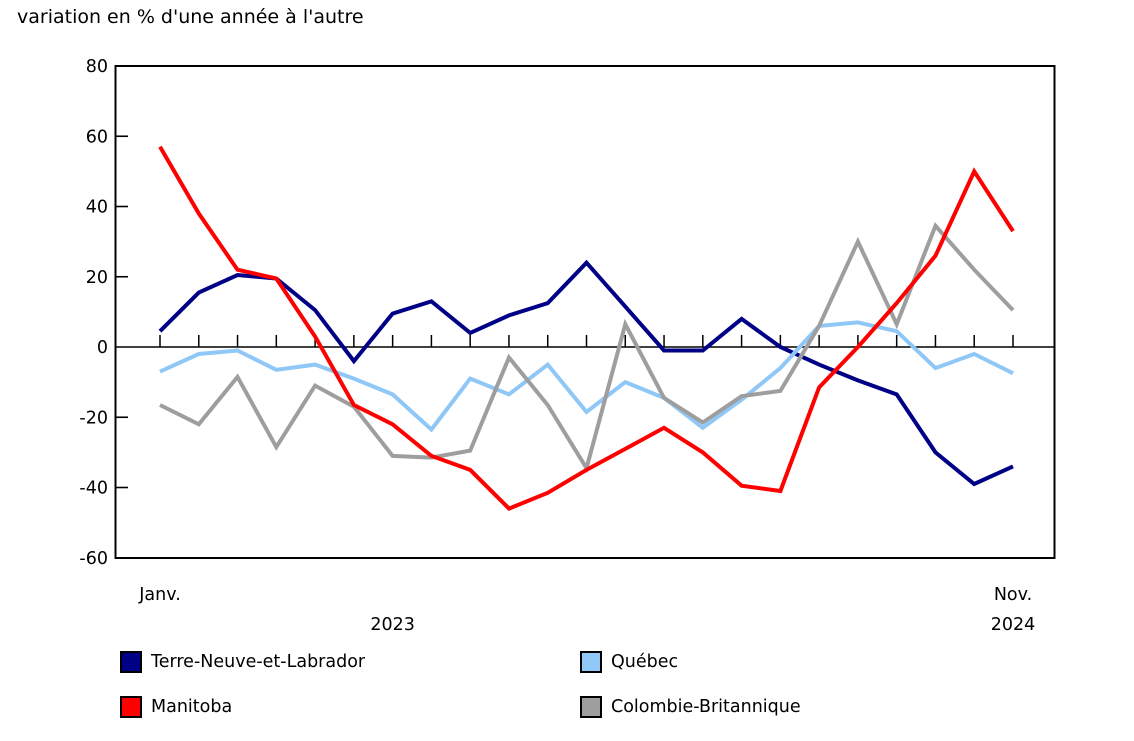 This screenshot has height=741, width=1134. What do you see at coordinates (93, 418) in the screenshot?
I see `y-tick-label: -20` at bounding box center [93, 418].